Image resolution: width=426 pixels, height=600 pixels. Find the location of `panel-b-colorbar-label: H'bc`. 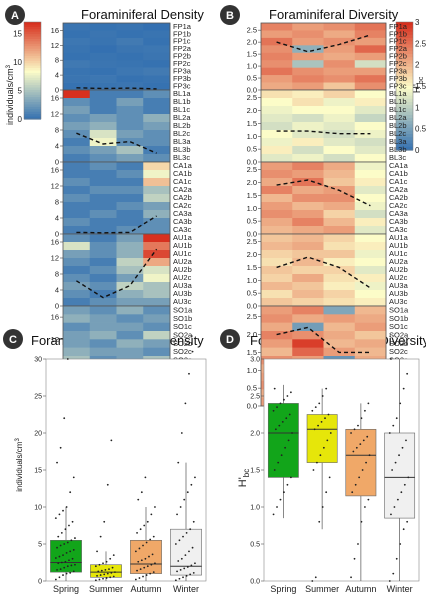

panel-b-colorbar-label: H'bc is located at coordinates (418, 84).